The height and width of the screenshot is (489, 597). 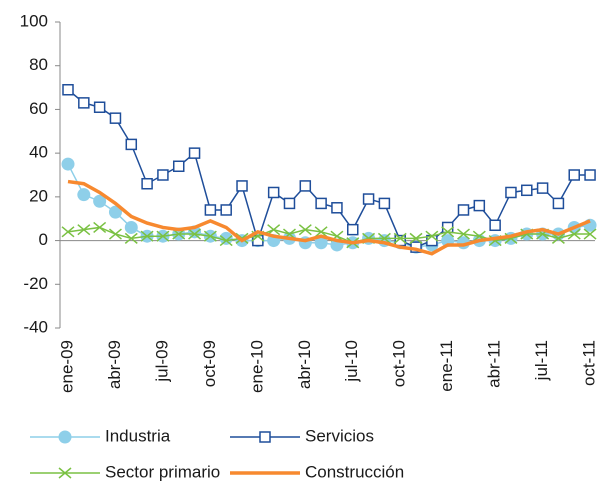 I want to click on legend-item: Construcción, so click(x=317, y=471).